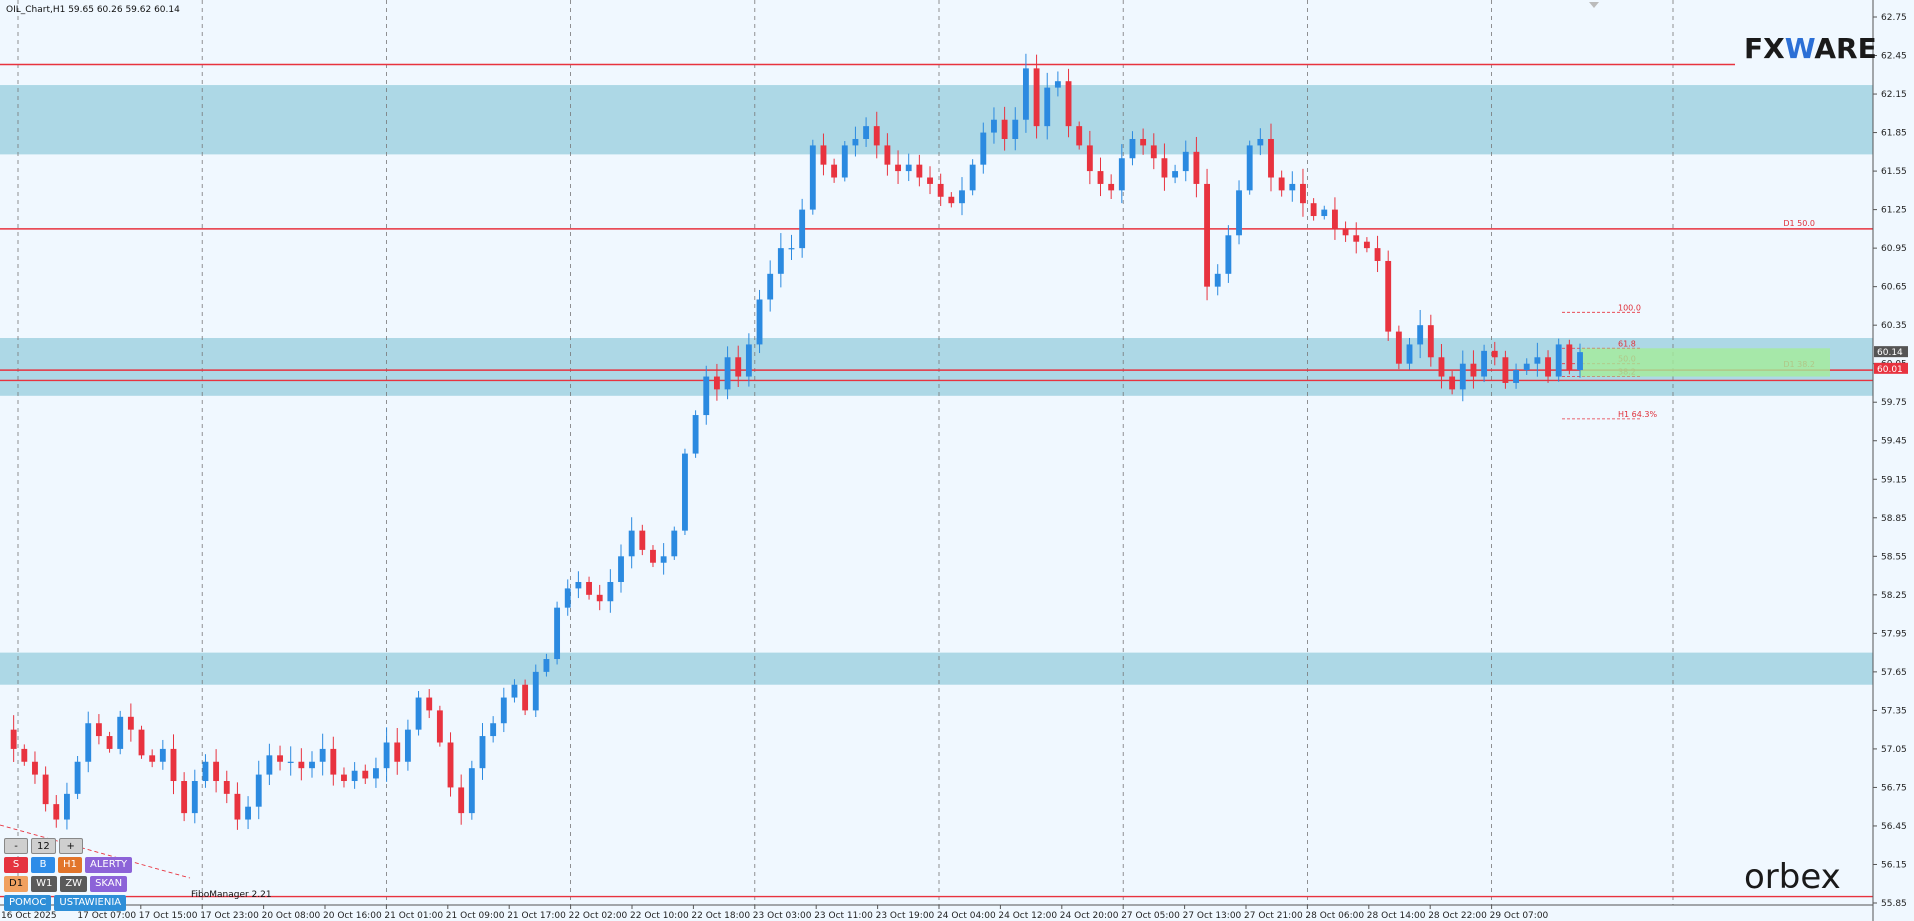 The height and width of the screenshot is (921, 1914). I want to click on trend-line, so click(95, 851).